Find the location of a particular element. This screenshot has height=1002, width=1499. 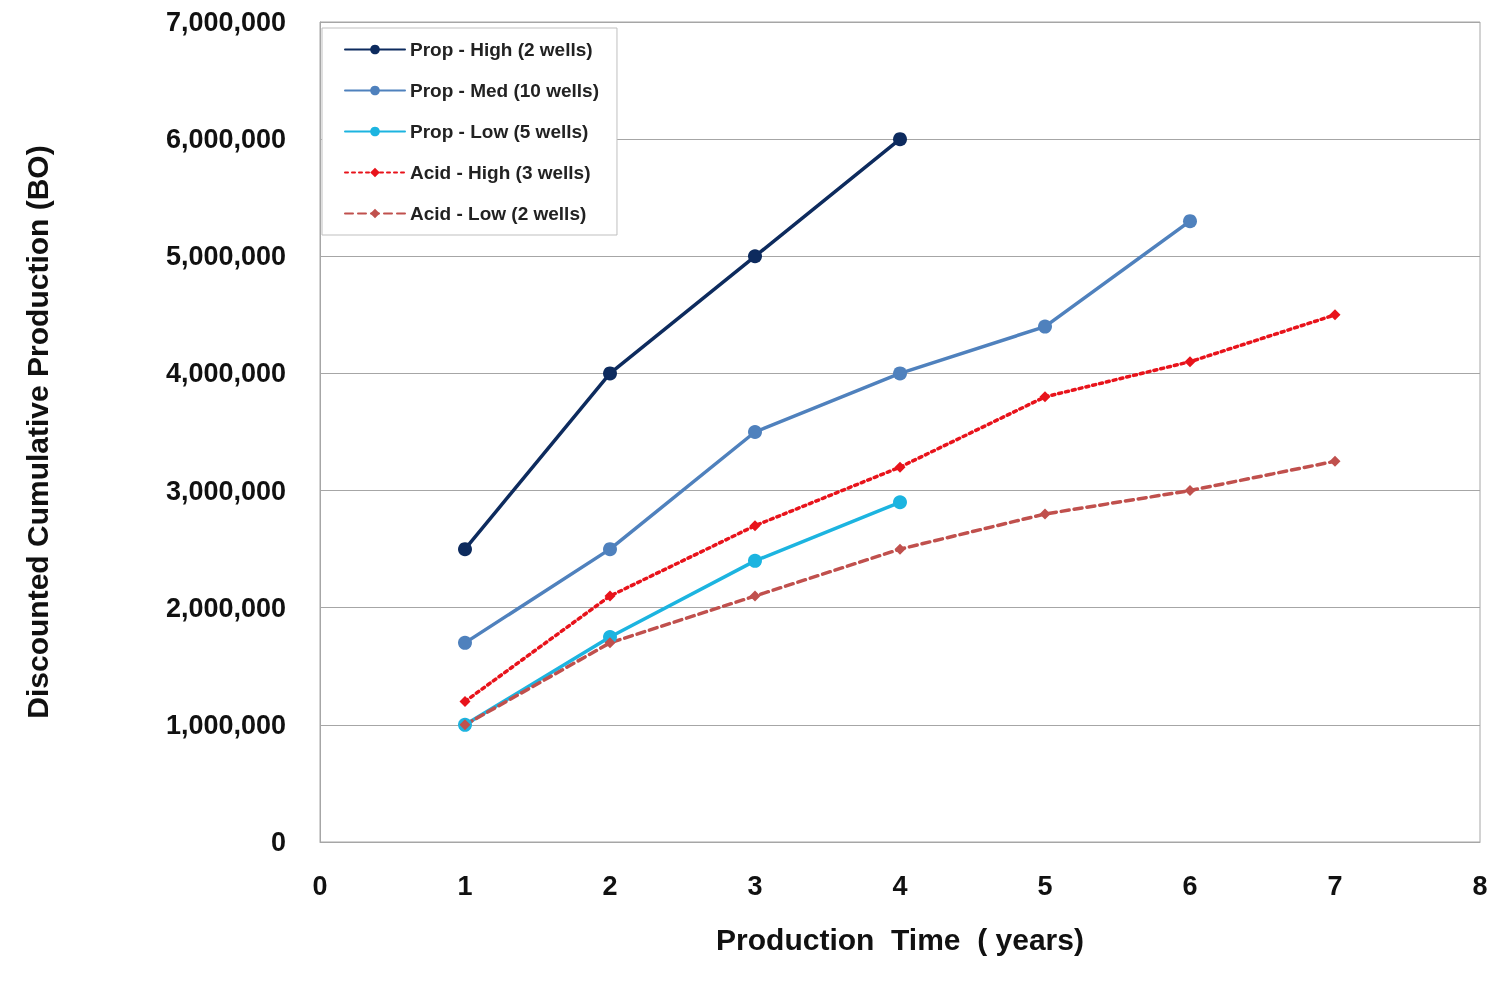

x-tick-label: 0 is located at coordinates (320, 885).